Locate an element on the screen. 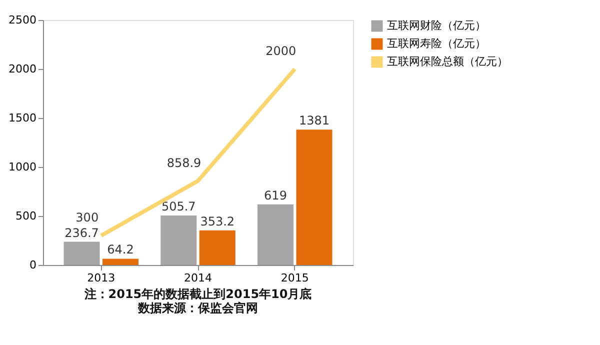  data-label: 64.2 is located at coordinates (120, 249).